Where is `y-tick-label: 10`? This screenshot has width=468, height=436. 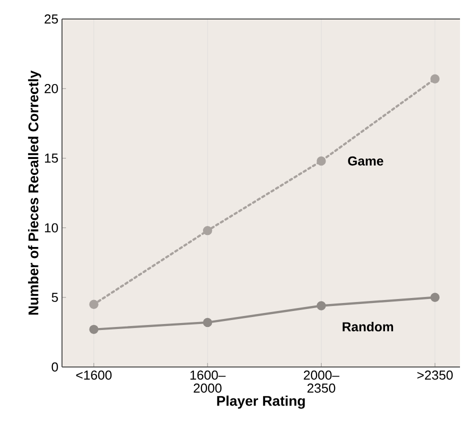
y-tick-label: 10 is located at coordinates (51, 227).